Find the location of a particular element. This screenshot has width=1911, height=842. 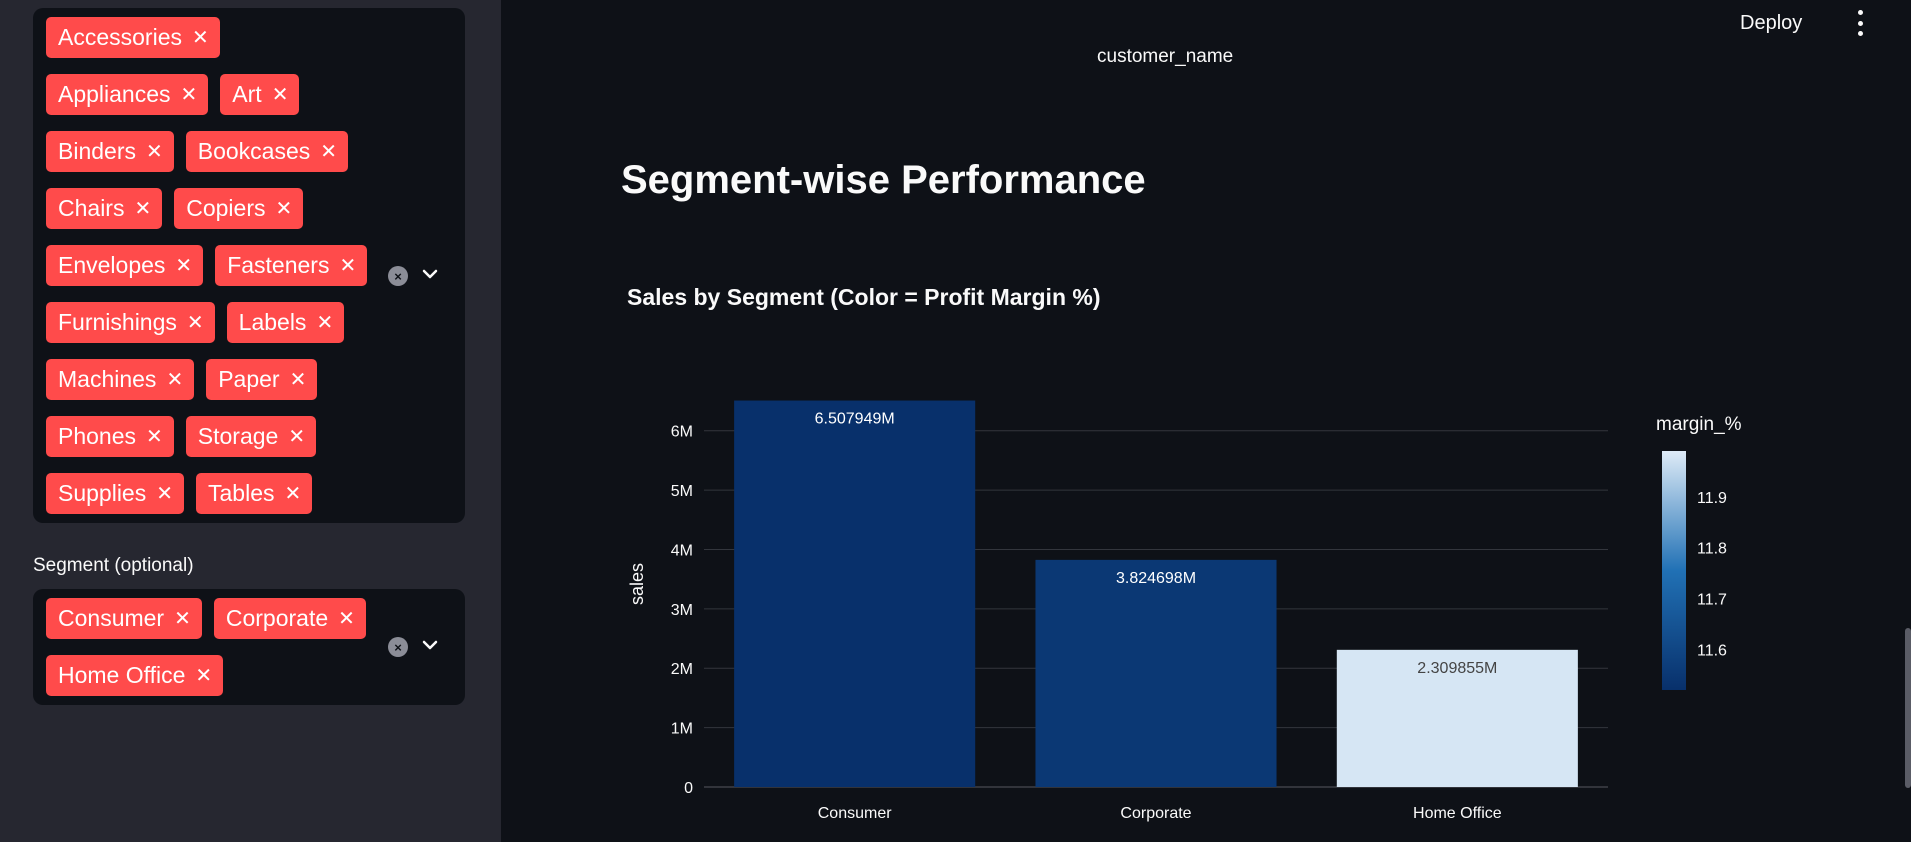

tag-fasteners: Fasteners ✕ is located at coordinates (291, 265).